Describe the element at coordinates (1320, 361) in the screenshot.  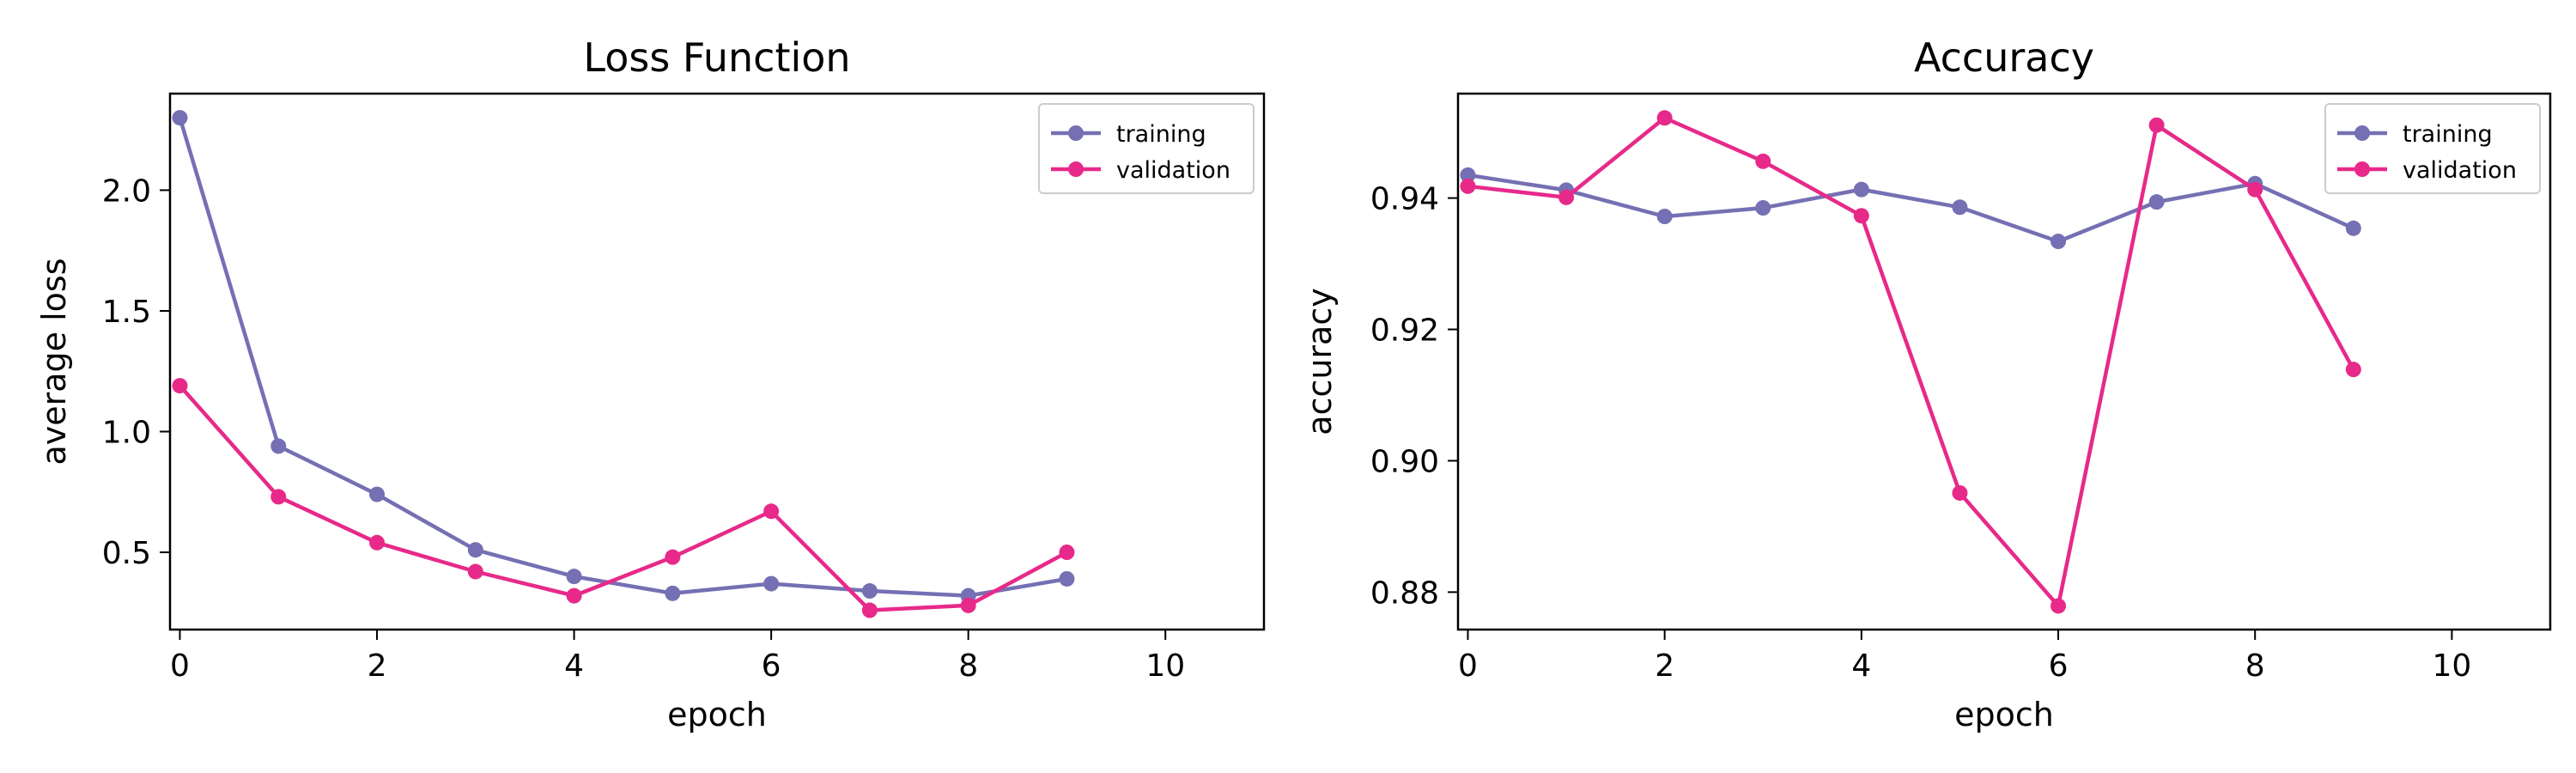
I see `y-axis-label: accuracy` at that location.